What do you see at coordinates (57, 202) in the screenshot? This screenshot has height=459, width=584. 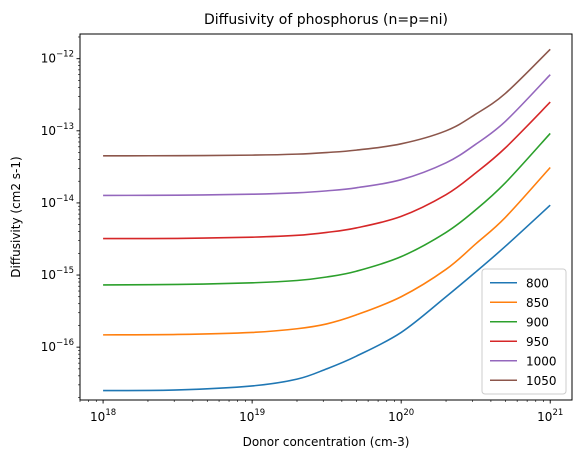 I see `y-tick-label: 10−14` at bounding box center [57, 202].